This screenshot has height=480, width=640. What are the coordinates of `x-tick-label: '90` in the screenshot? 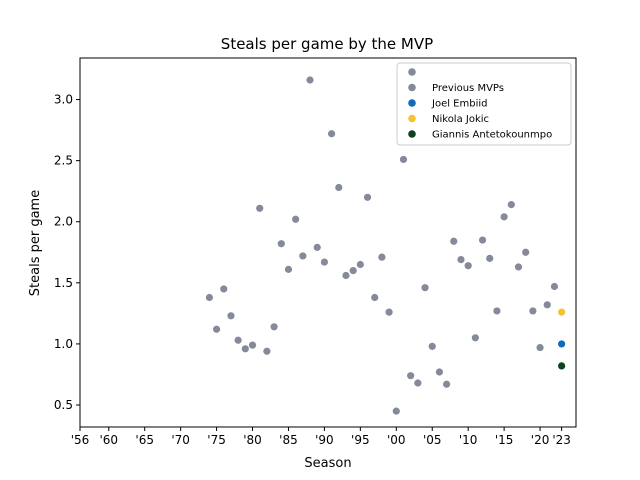 It's located at (324, 440).